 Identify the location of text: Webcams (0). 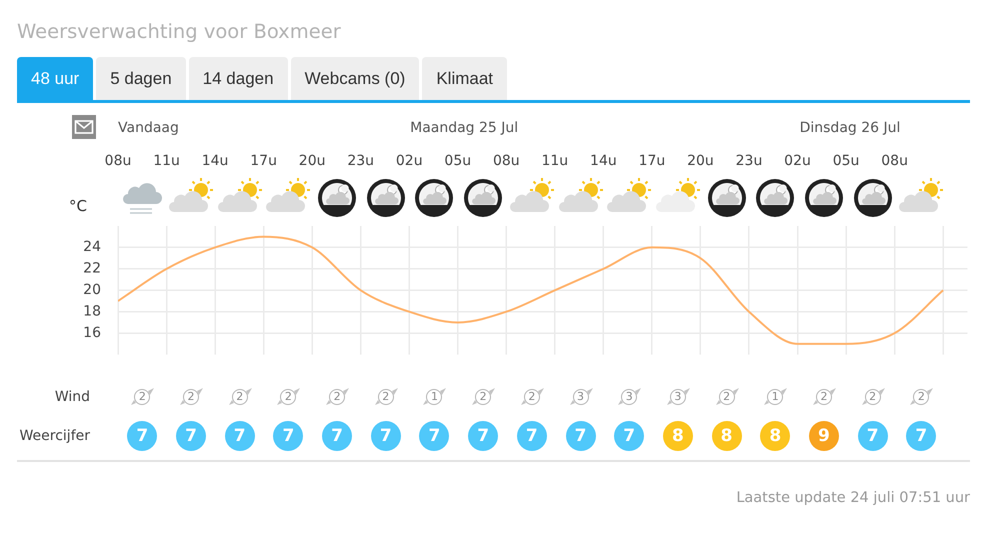
(355, 79).